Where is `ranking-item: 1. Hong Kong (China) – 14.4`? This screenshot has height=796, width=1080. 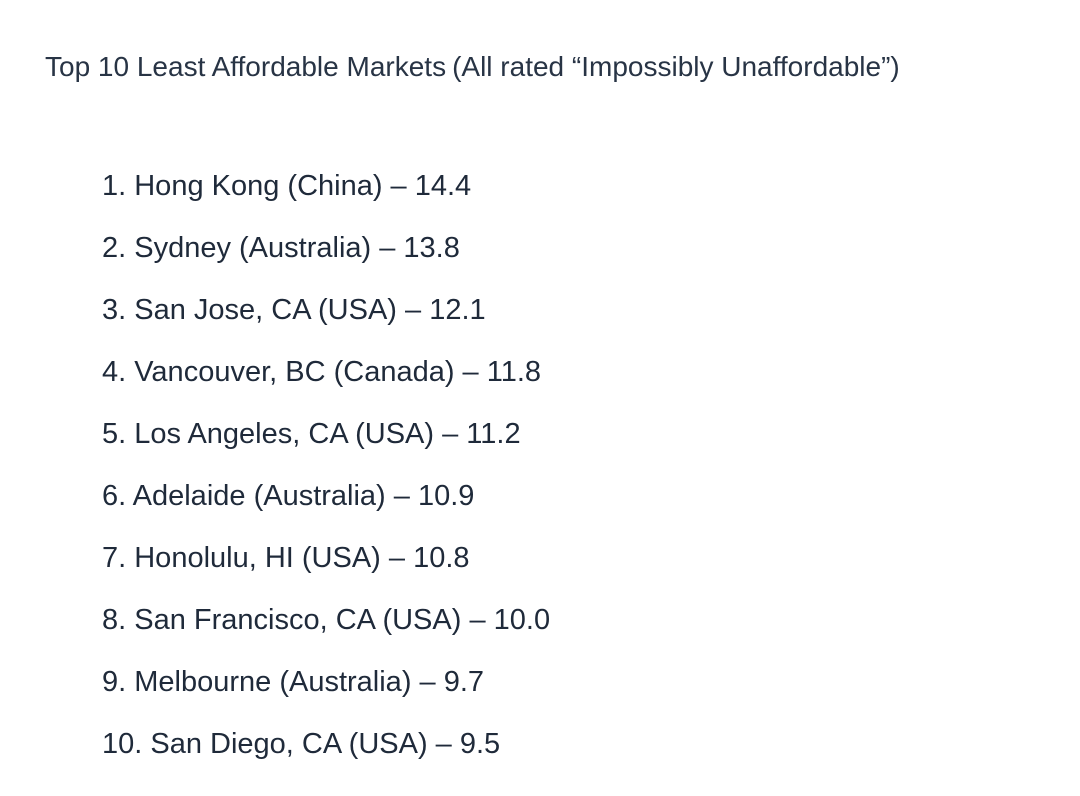 ranking-item: 1. Hong Kong (China) – 14.4 is located at coordinates (287, 186).